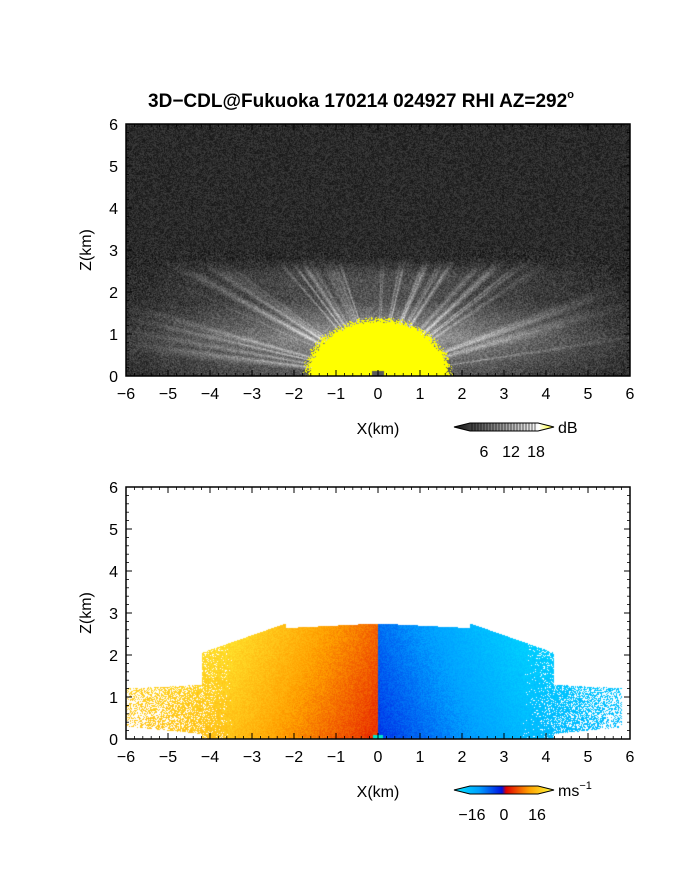  What do you see at coordinates (515, 440) in the screenshot?
I see `reflectivity-colorbar: dB 6 12 18` at bounding box center [515, 440].